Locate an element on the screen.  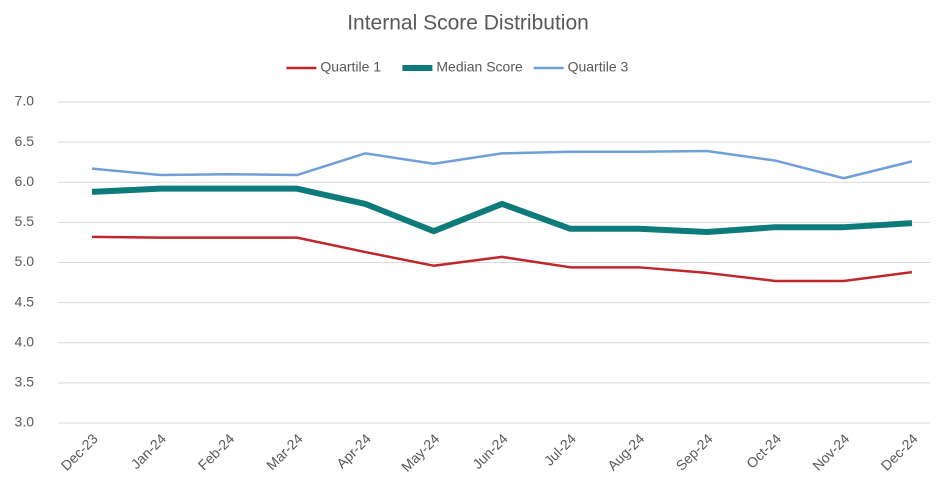
y-tick-label: 3.5 is located at coordinates (25, 382).